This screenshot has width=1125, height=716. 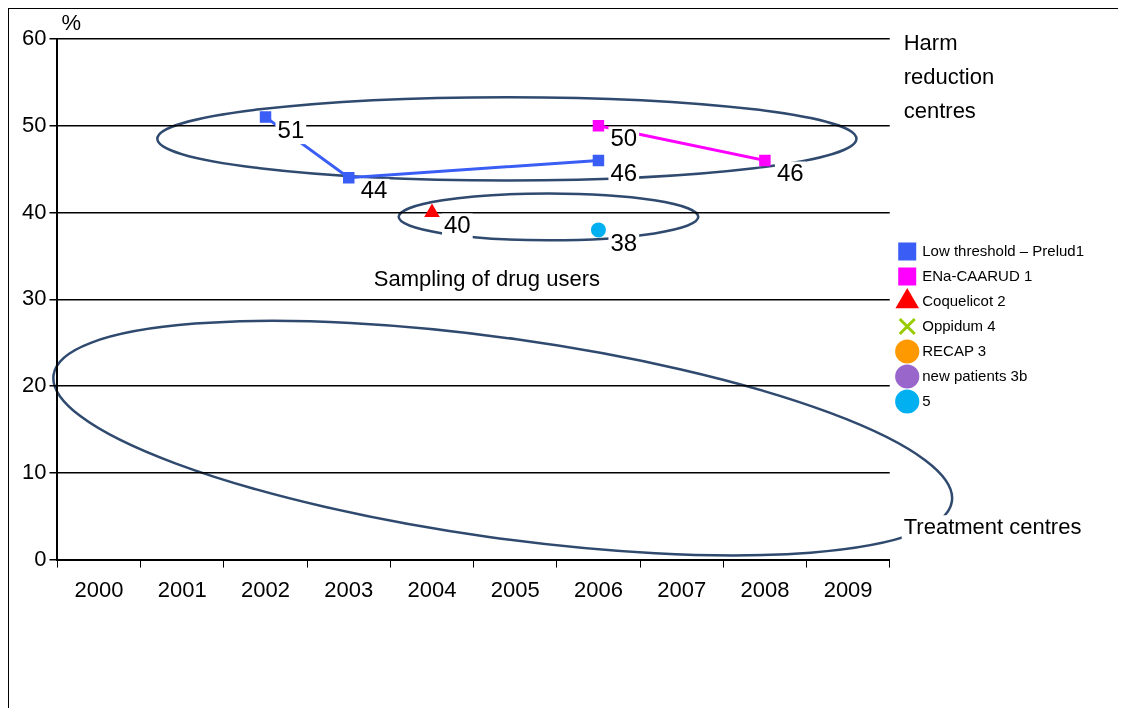 I want to click on text: Treatment centres, so click(x=992, y=527).